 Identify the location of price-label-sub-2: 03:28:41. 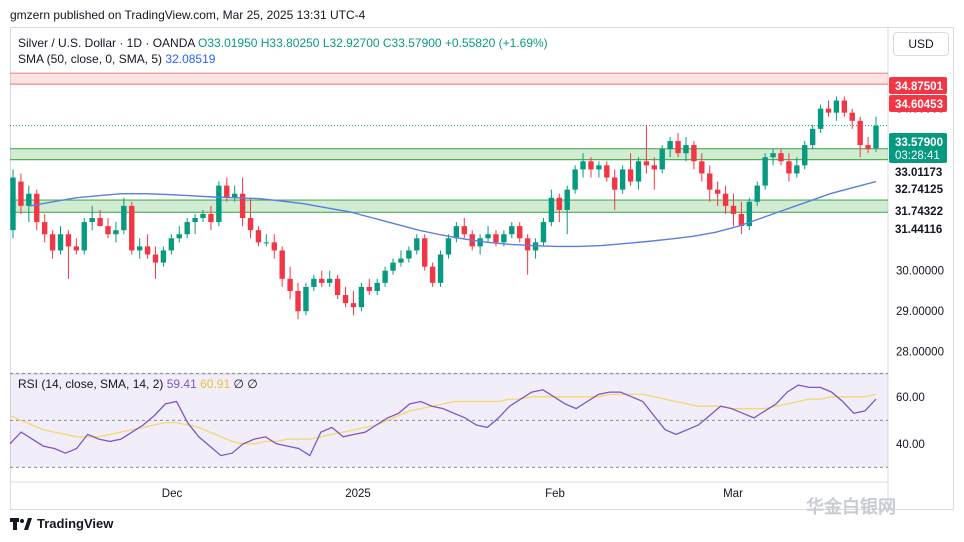
(917, 156).